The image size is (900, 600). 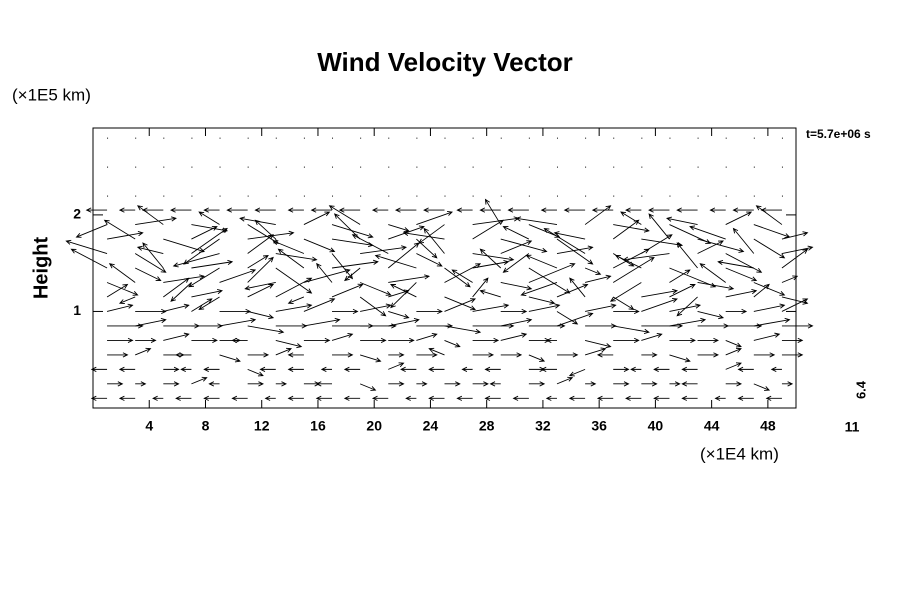 I want to click on ref-u-label: 11, so click(x=852, y=427).